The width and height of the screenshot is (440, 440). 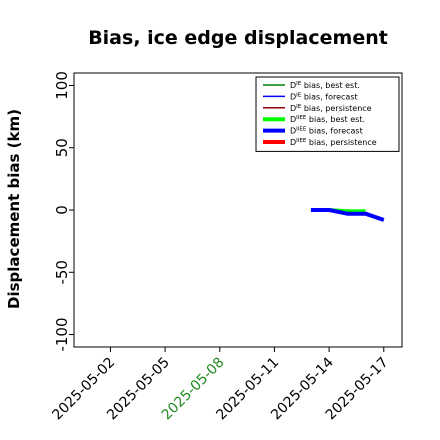 I want to click on y-tick-label: -50, so click(x=62, y=272).